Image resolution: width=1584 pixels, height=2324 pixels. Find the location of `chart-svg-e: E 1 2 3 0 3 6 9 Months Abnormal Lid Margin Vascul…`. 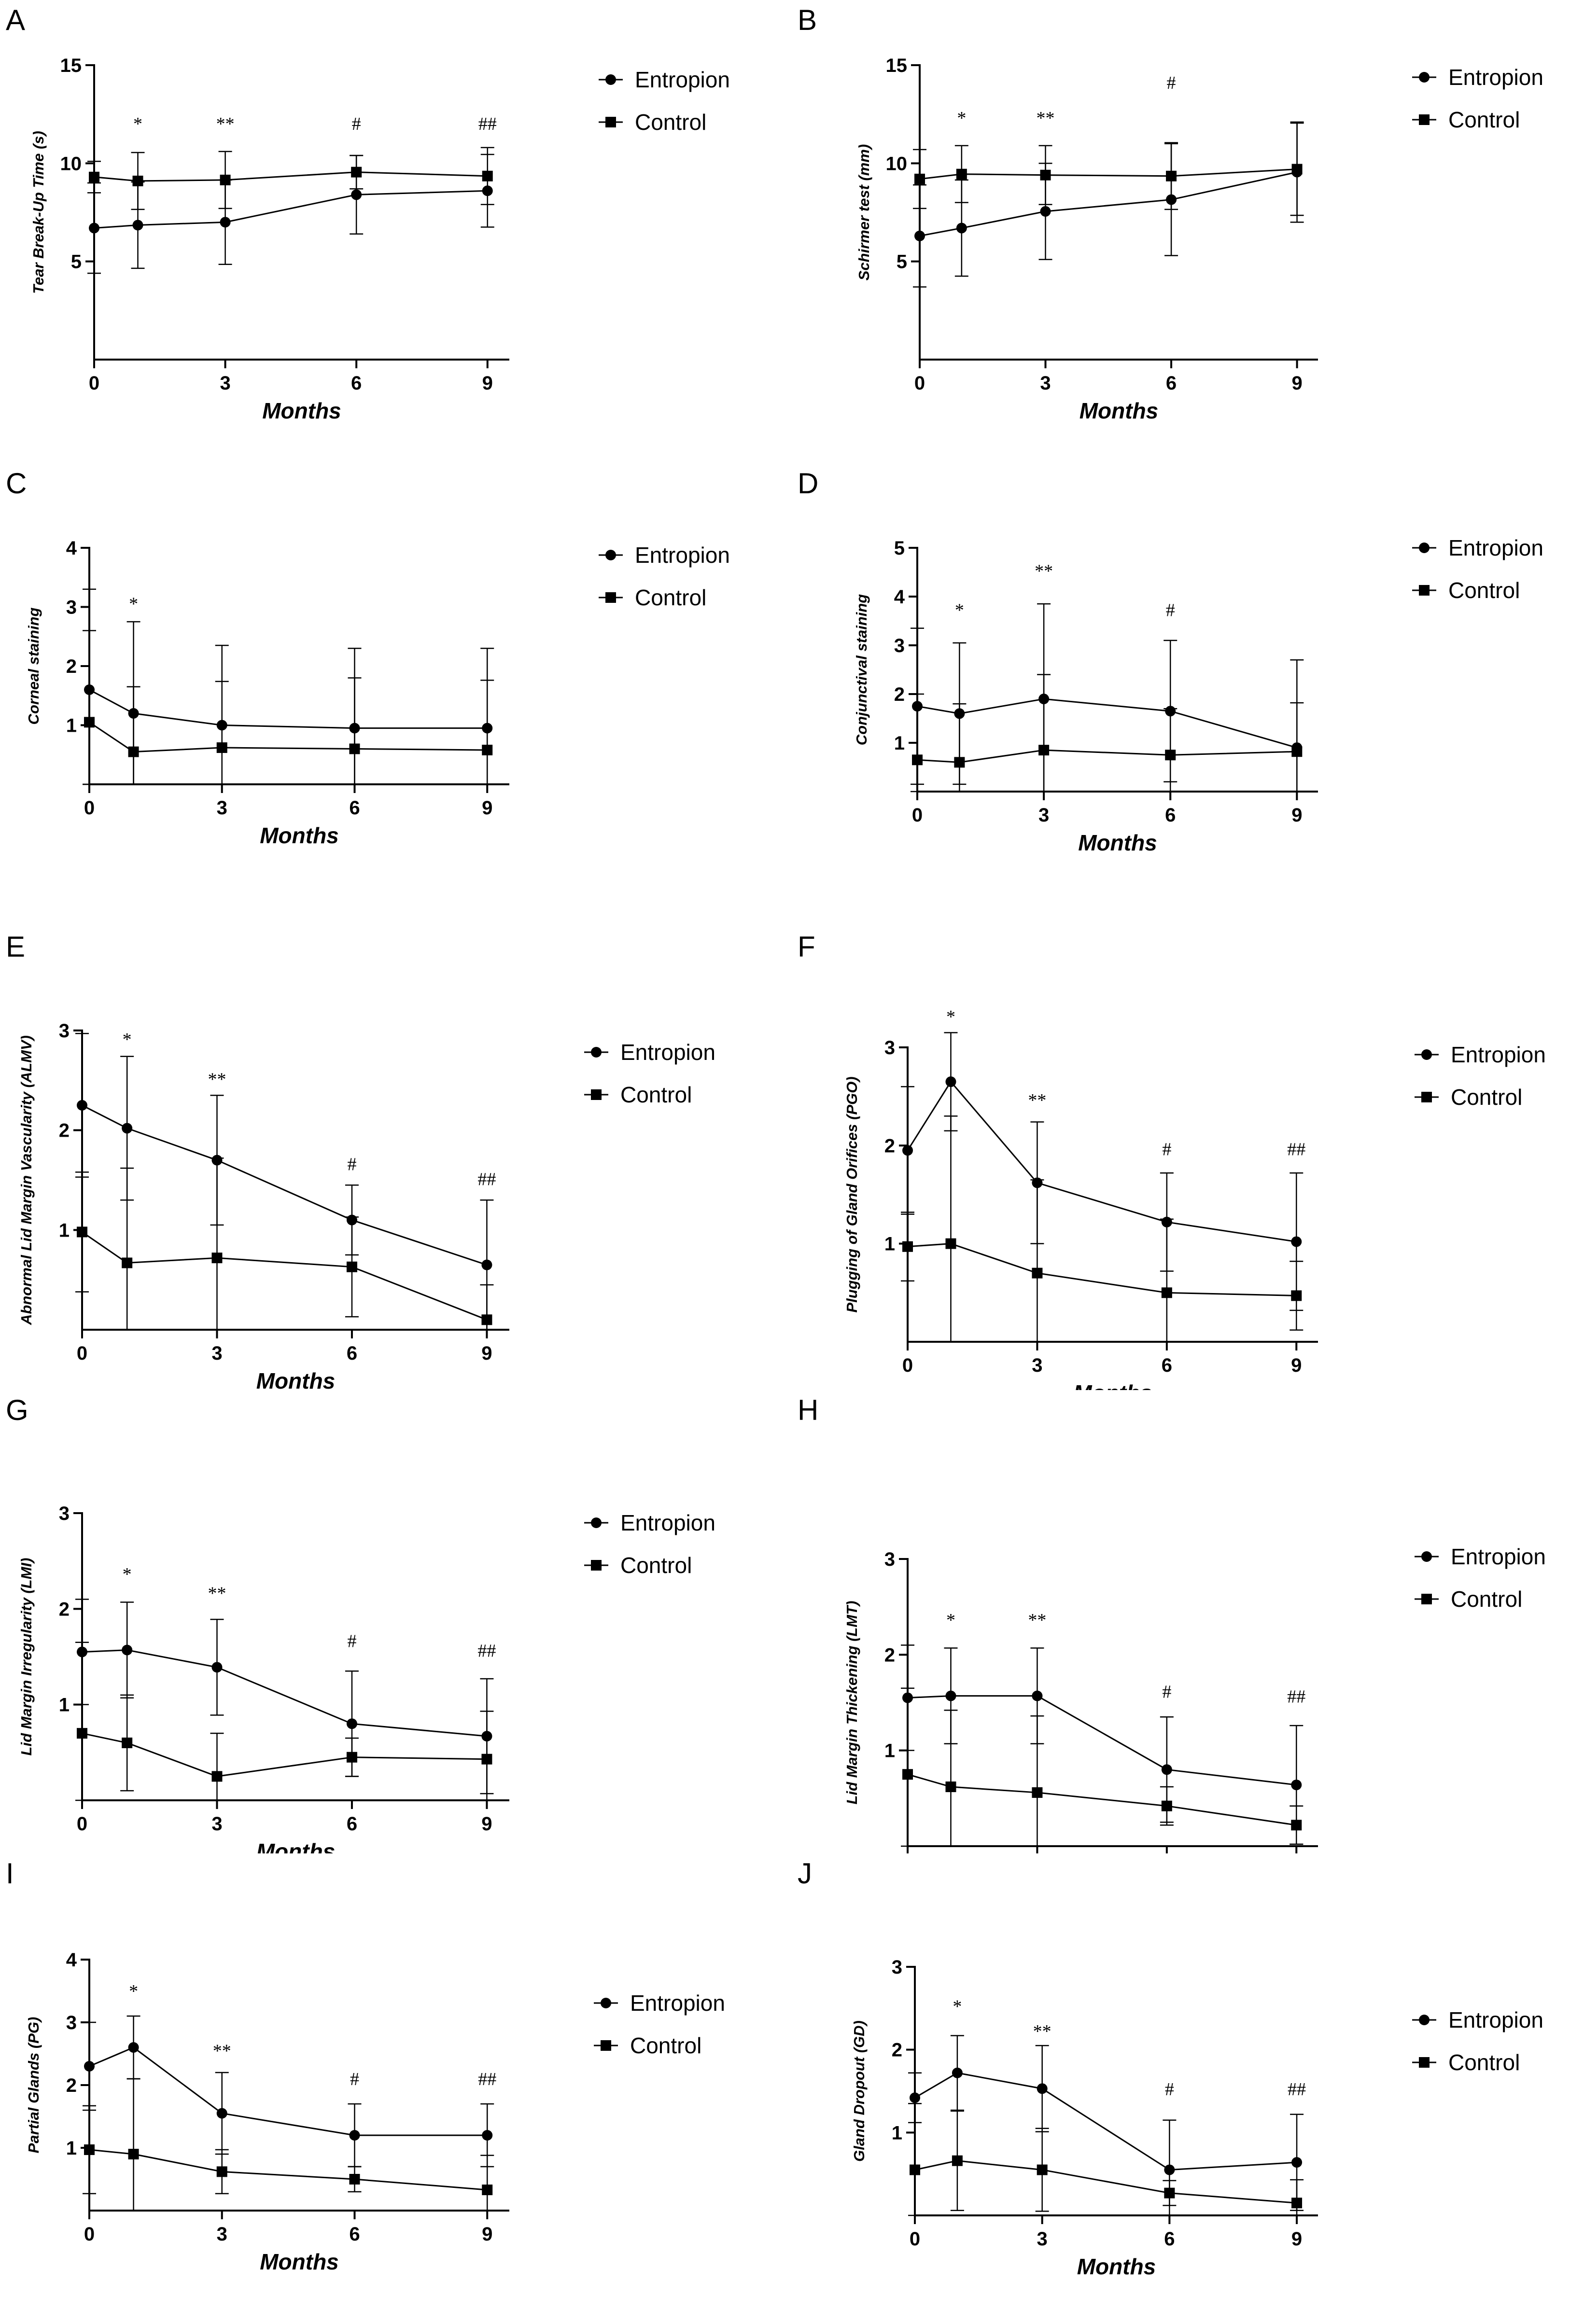

chart-svg-e: E 1 2 3 0 3 6 9 Months Abnormal Lid Margin Vascul… is located at coordinates (360, 1160).